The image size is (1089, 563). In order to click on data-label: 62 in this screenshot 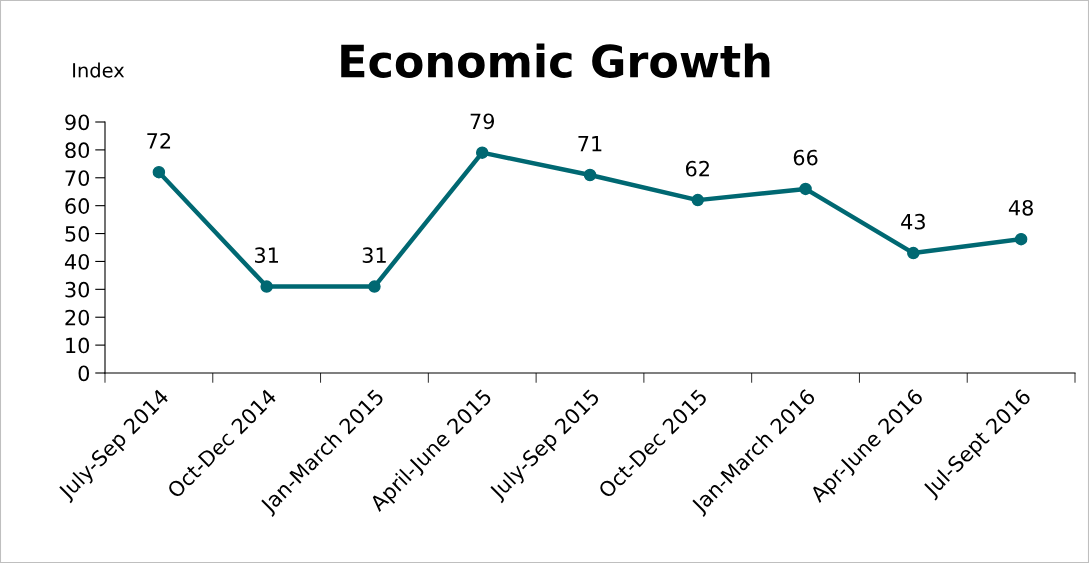, I will do `click(697, 168)`.